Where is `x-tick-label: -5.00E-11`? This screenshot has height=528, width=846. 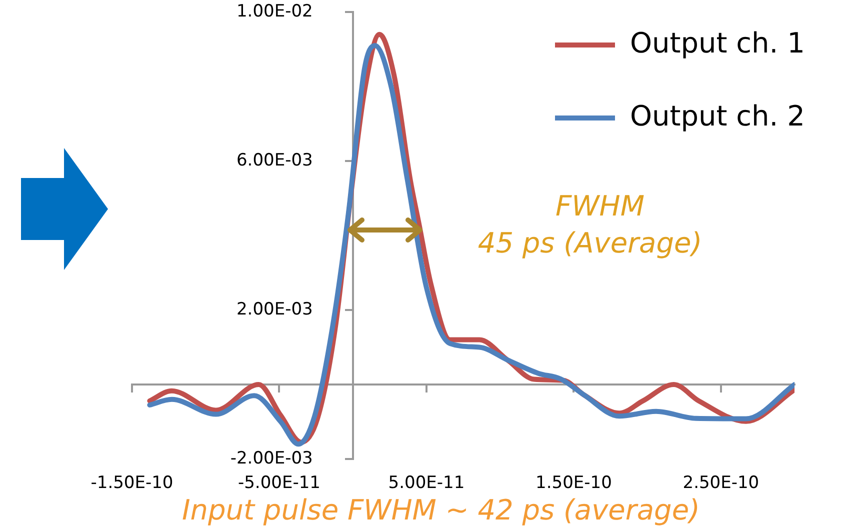 x-tick-label: -5.00E-11 is located at coordinates (279, 483).